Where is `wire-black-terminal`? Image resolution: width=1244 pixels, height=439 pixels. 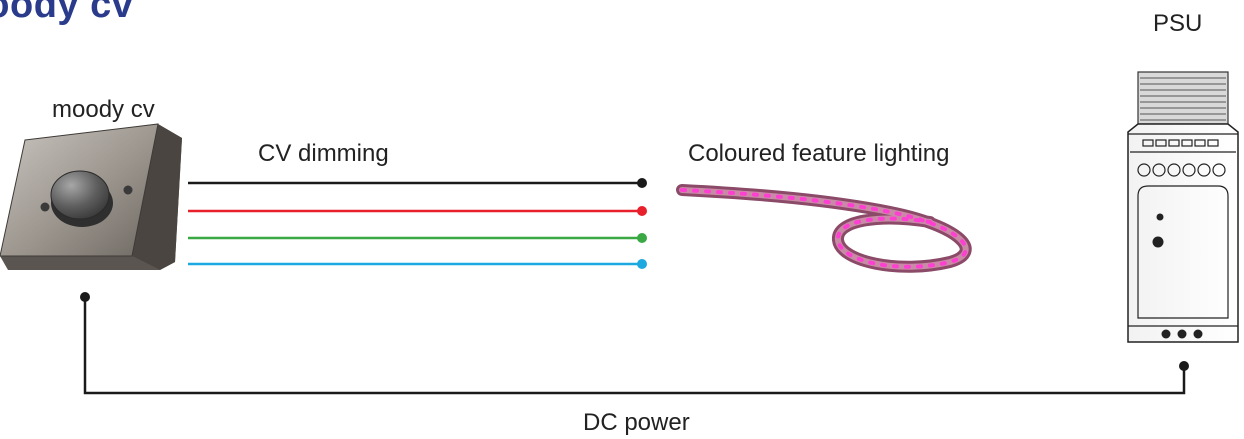 wire-black-terminal is located at coordinates (642, 183).